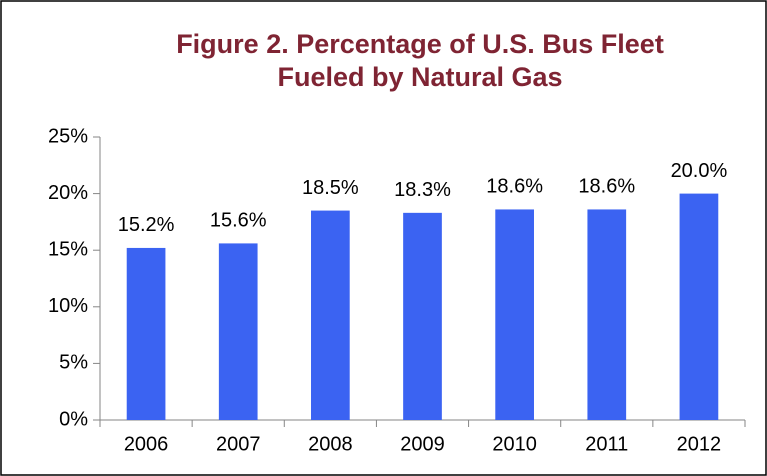  Describe the element at coordinates (146, 225) in the screenshot. I see `data-label: 15.2%` at that location.